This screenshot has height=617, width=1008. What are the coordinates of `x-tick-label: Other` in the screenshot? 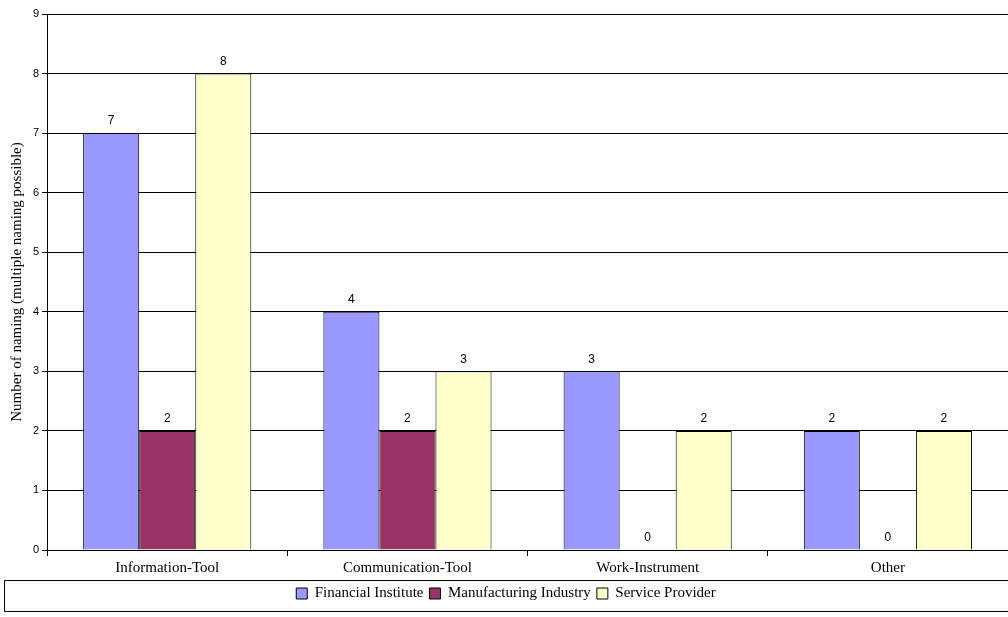 It's located at (887, 566).